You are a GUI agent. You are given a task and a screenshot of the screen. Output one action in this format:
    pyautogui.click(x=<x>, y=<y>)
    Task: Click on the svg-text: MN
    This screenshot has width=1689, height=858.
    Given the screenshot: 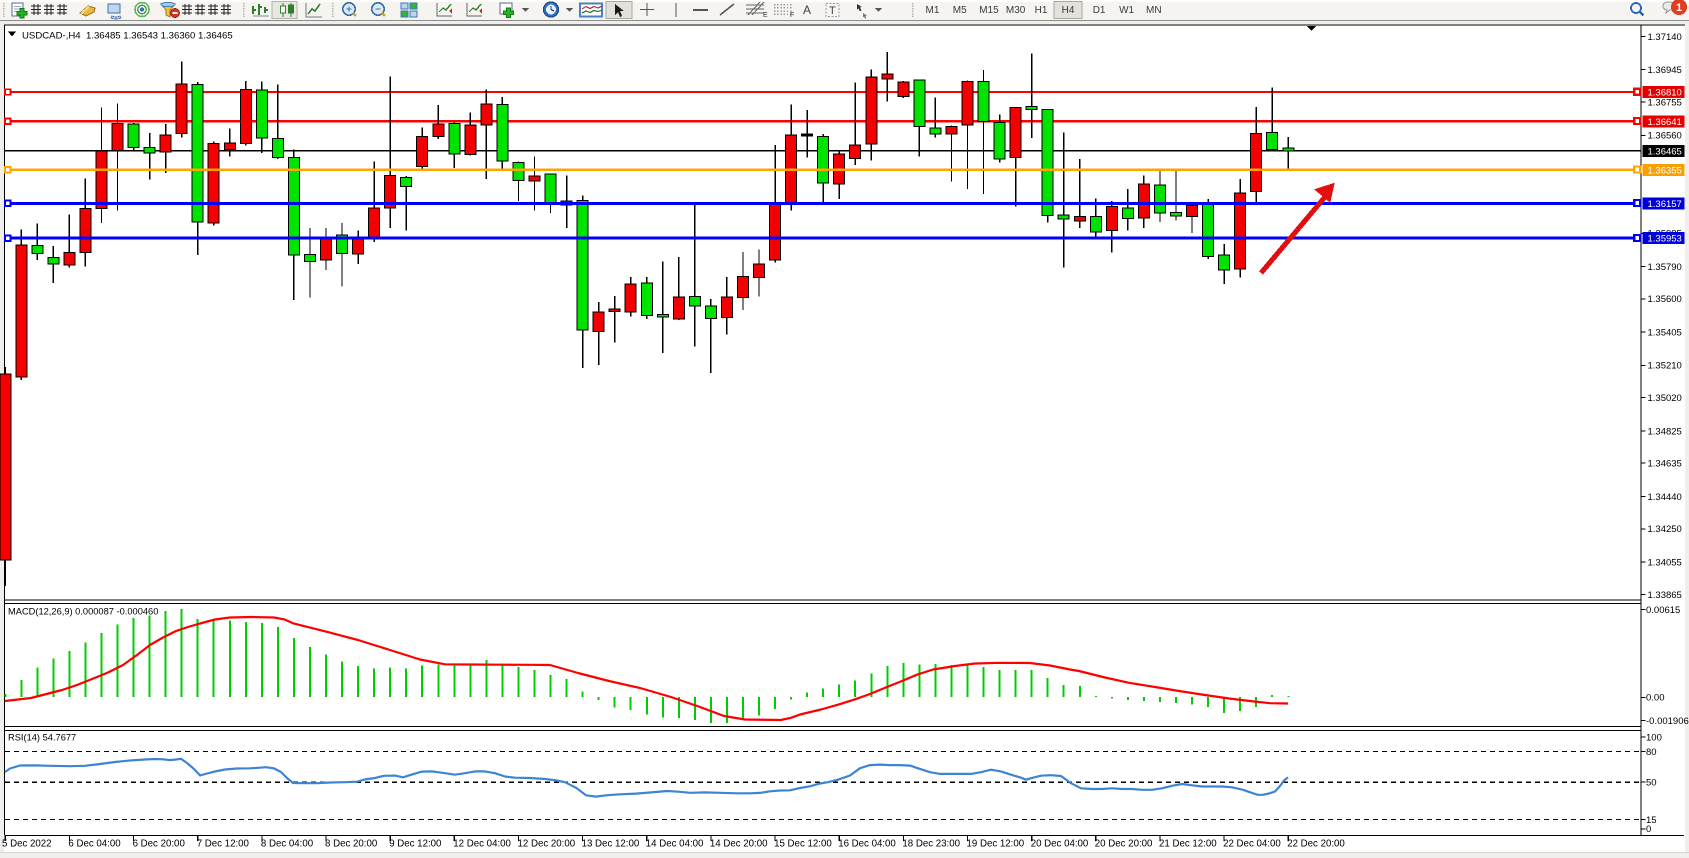 What is the action you would take?
    pyautogui.click(x=1154, y=10)
    